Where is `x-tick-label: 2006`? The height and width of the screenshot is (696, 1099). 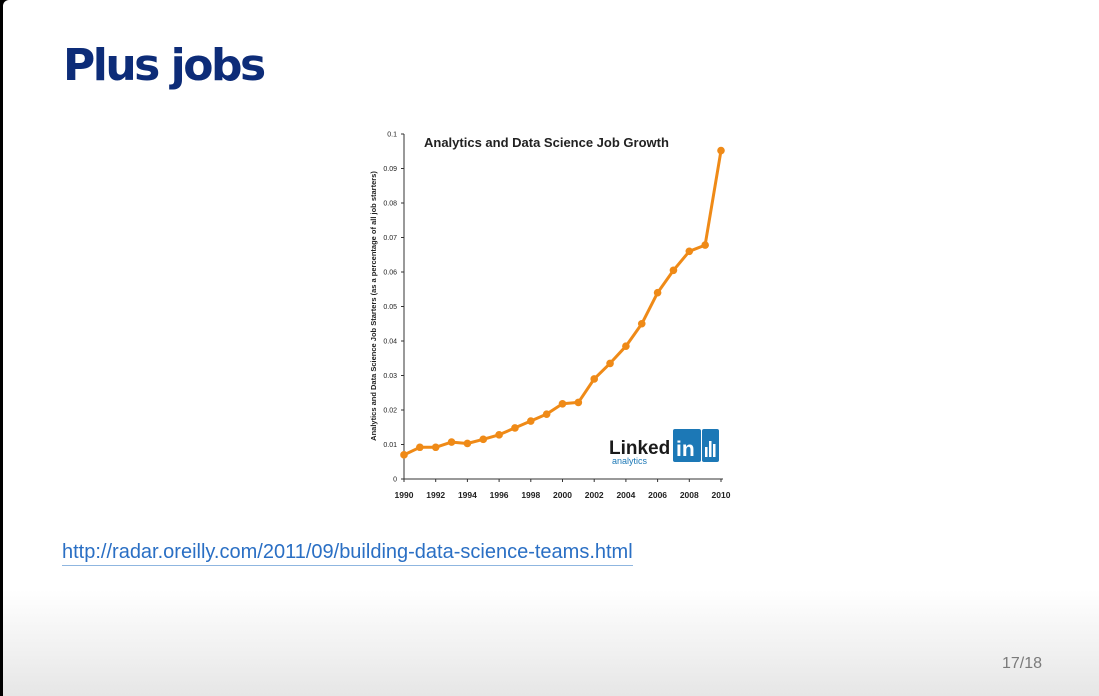
x-tick-label: 2006 is located at coordinates (657, 495).